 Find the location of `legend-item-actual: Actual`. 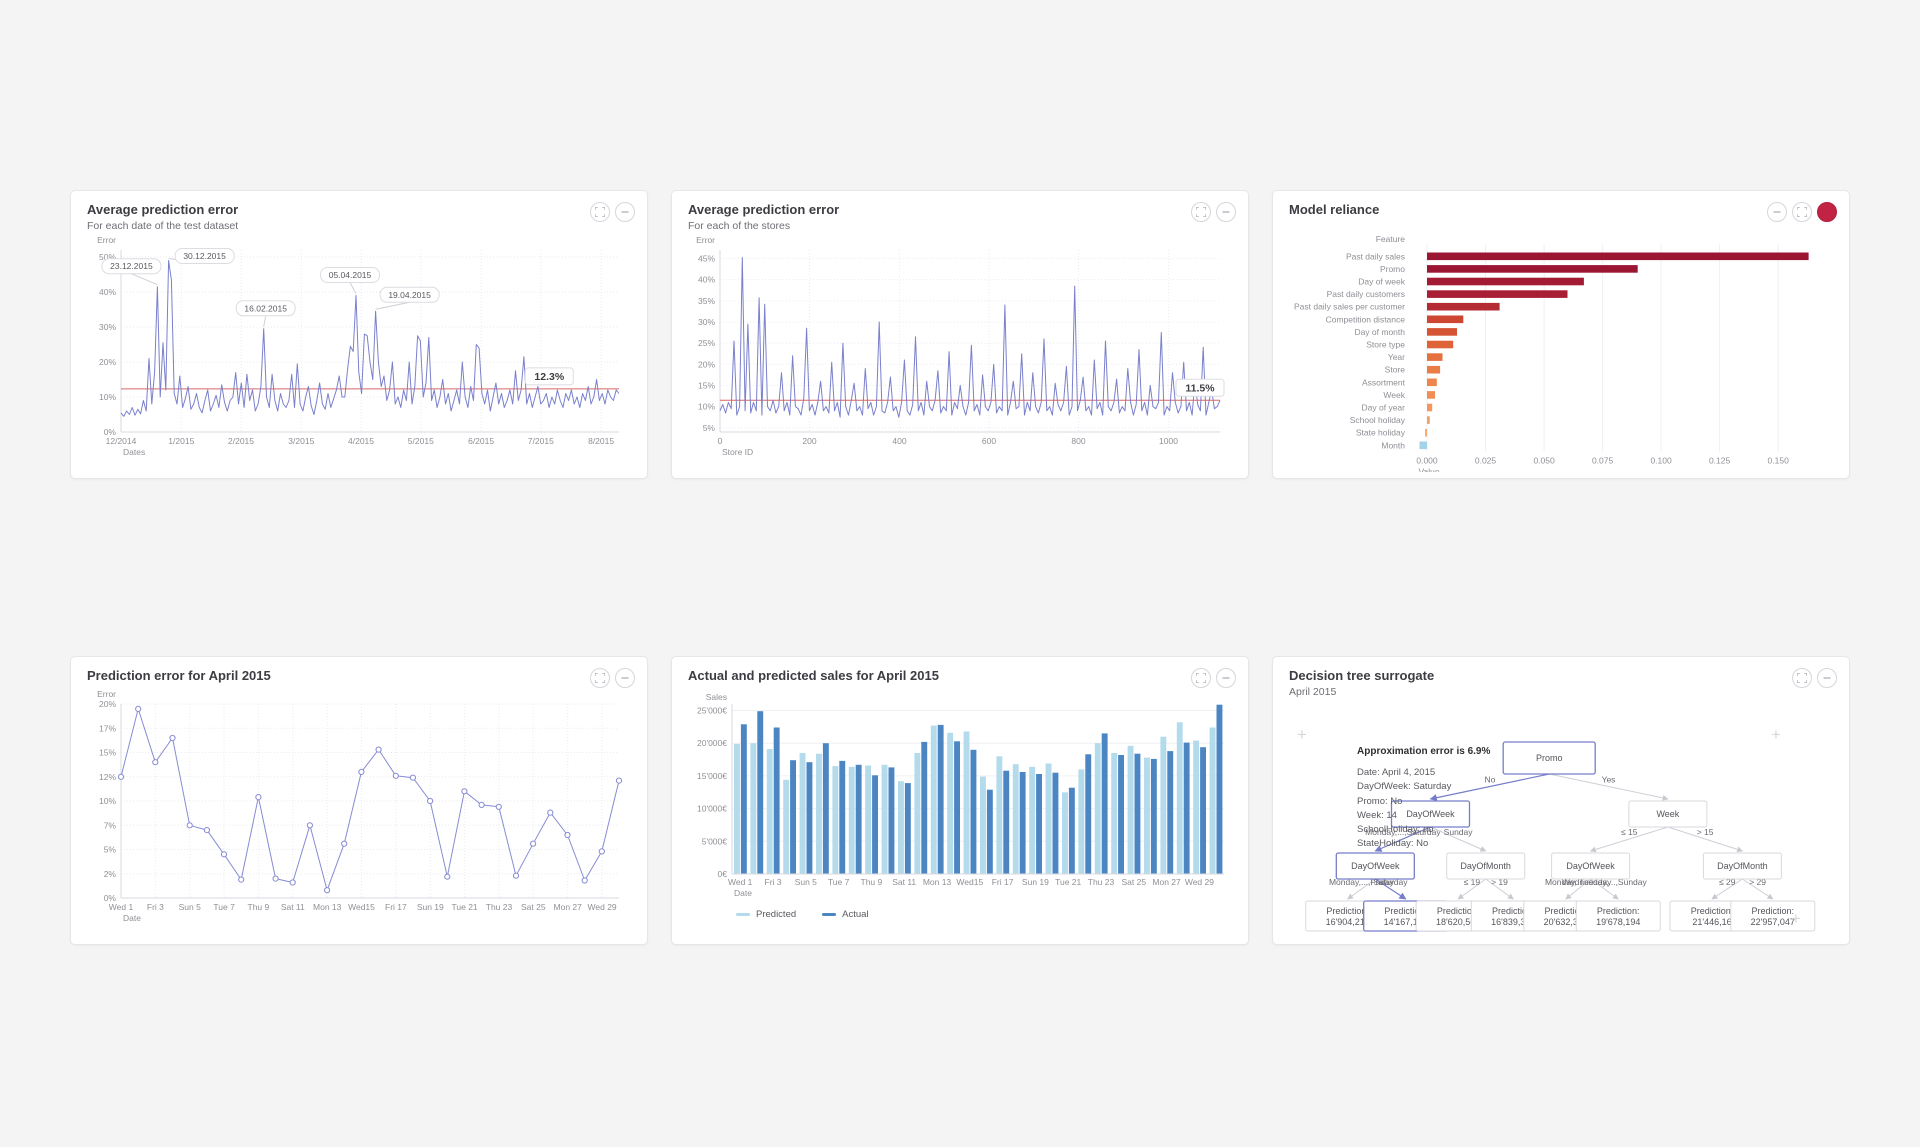

legend-item-actual: Actual is located at coordinates (845, 914).